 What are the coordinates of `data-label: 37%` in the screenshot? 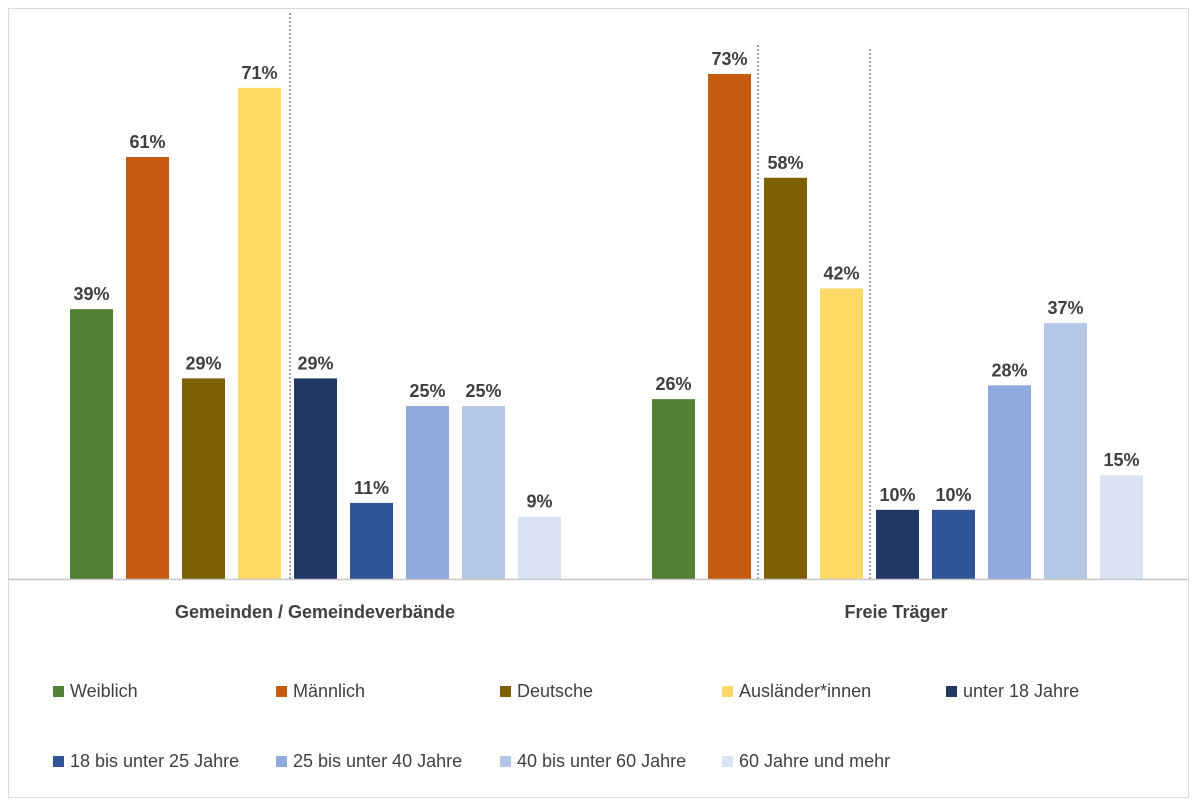 It's located at (1065, 308).